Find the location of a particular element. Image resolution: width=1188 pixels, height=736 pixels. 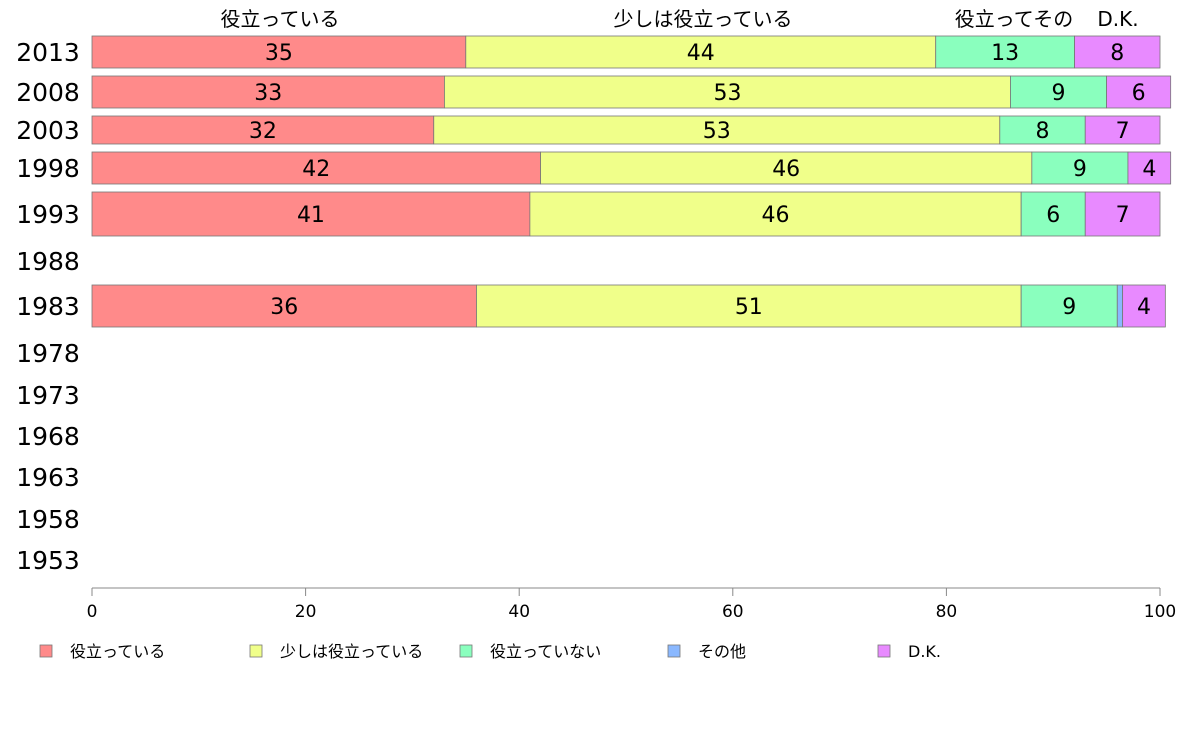

data-label-2008-series-1: 53 is located at coordinates (727, 93).